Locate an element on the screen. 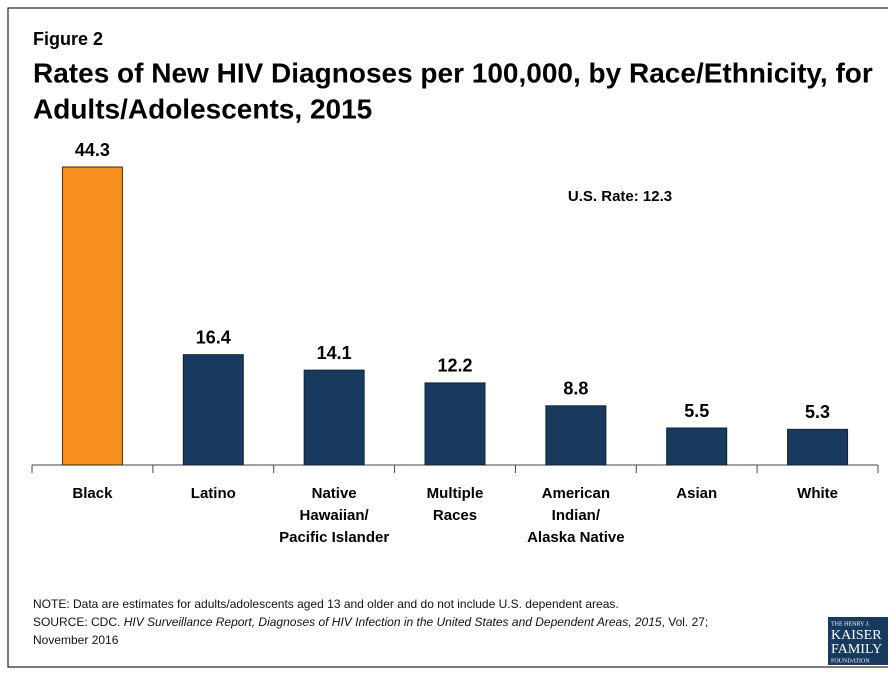 This screenshot has height=675, width=888. x-tick-label: Indian/ is located at coordinates (576, 515).